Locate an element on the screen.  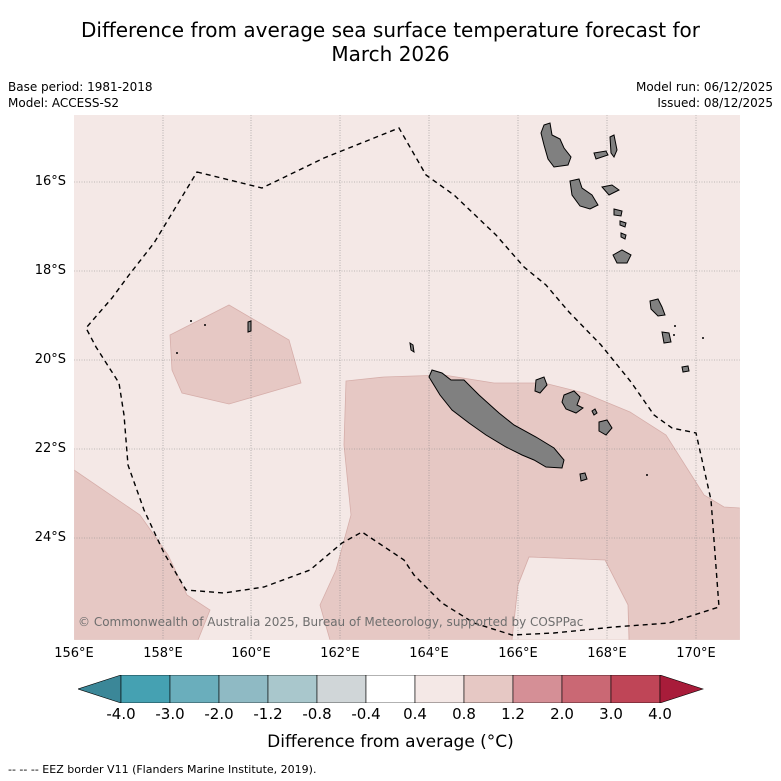
colorbar-tick-label: -0.8 is located at coordinates (317, 714).